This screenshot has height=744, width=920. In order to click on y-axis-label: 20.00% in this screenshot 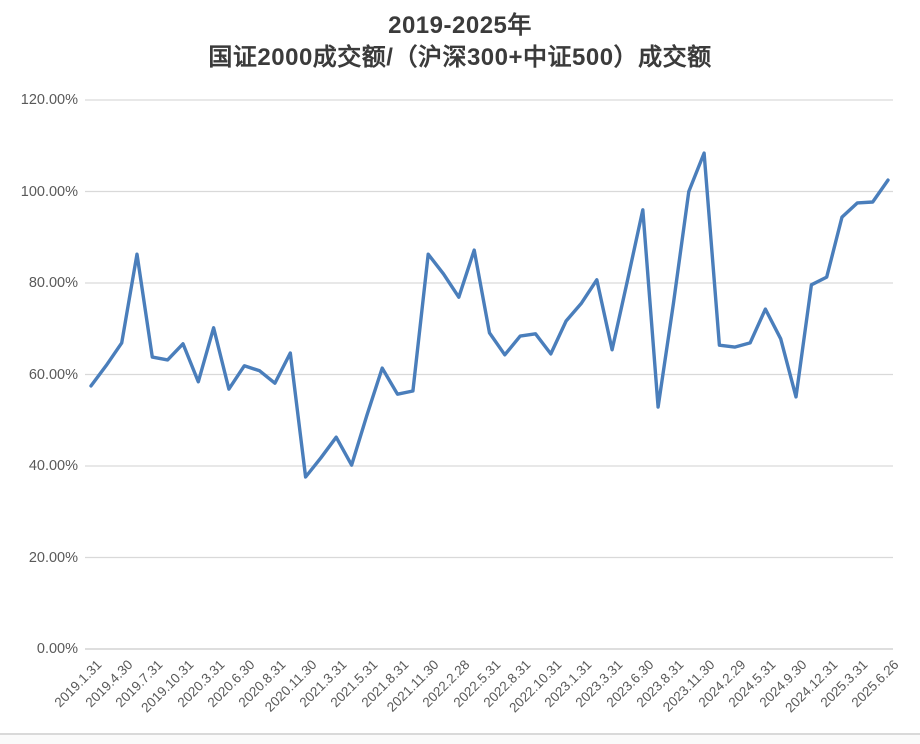, I will do `click(53, 557)`.